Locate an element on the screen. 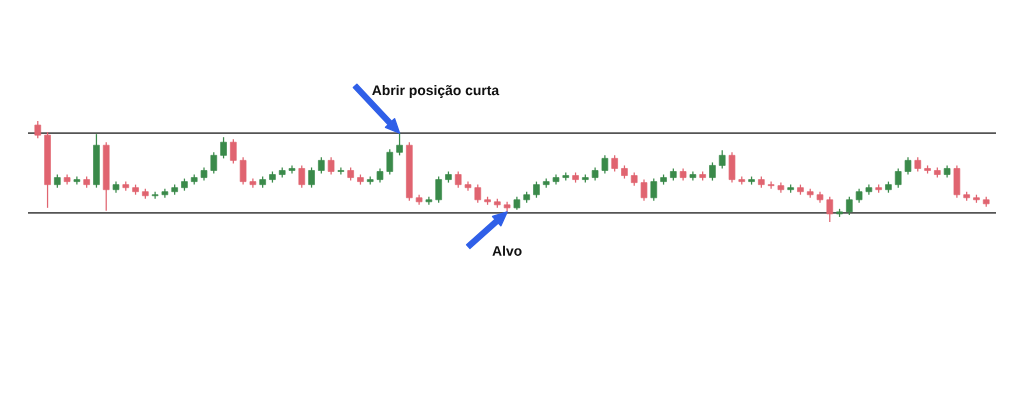 The height and width of the screenshot is (397, 1024). annotation: Alvo is located at coordinates (507, 250).